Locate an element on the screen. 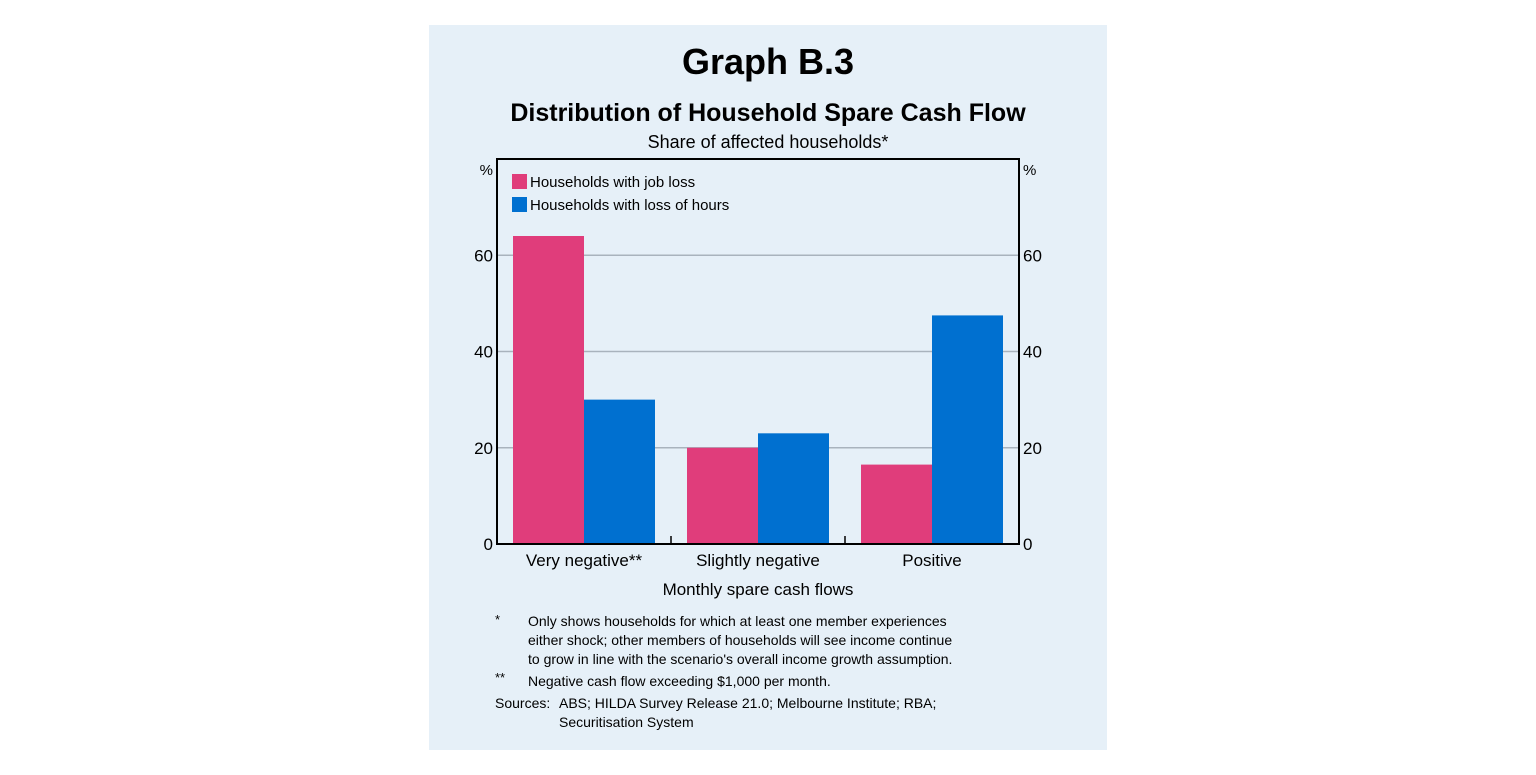 This screenshot has height=775, width=1536. y-tick-left-0: 0 is located at coordinates (488, 544).